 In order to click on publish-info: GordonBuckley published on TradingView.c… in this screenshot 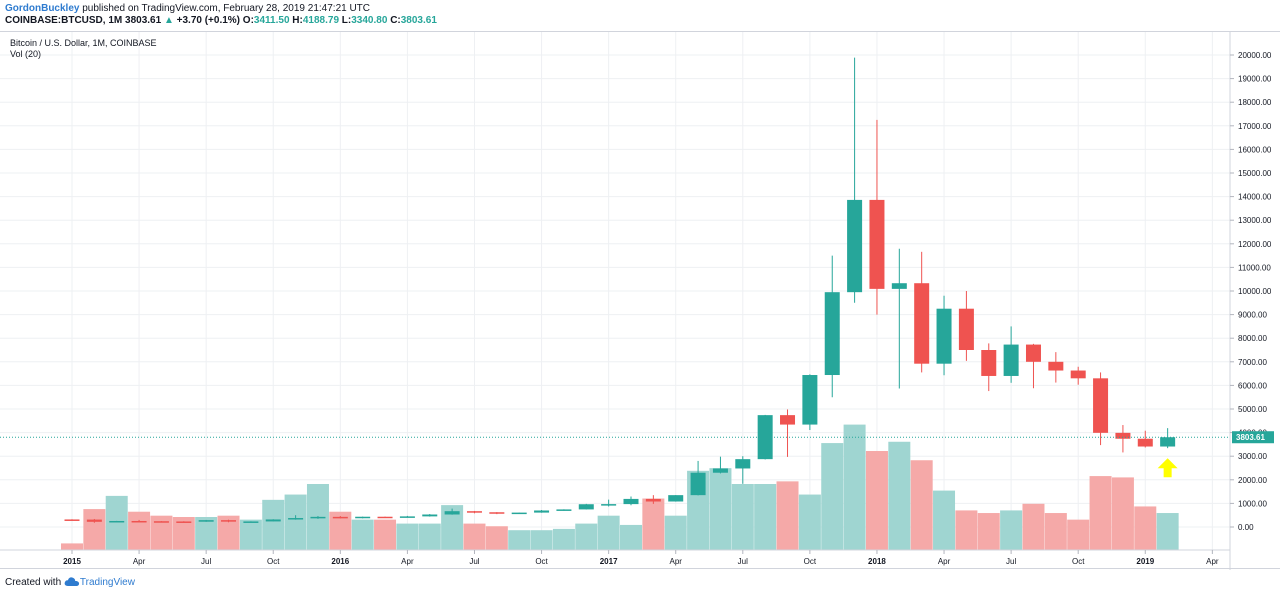, I will do `click(187, 9)`.